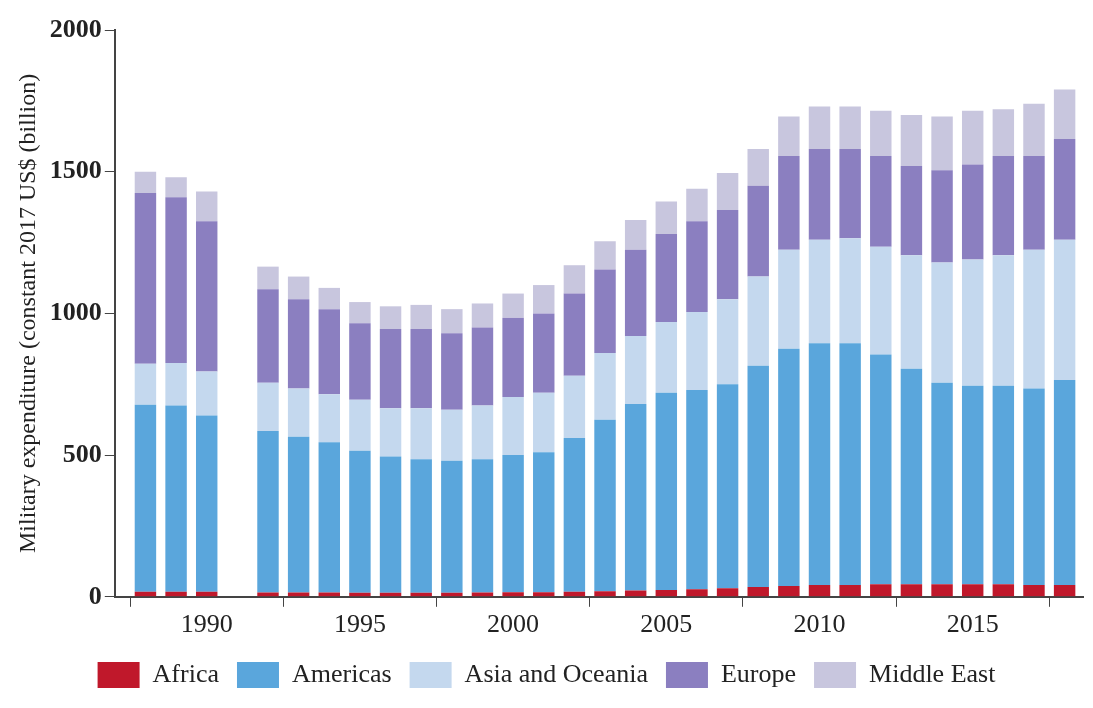  Describe the element at coordinates (359, 624) in the screenshot. I see `x-tick-label: 1995` at that location.